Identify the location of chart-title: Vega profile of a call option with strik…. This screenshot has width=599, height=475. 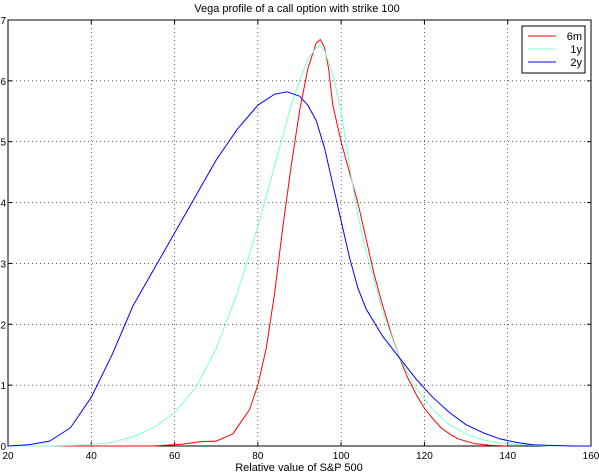
(296, 9).